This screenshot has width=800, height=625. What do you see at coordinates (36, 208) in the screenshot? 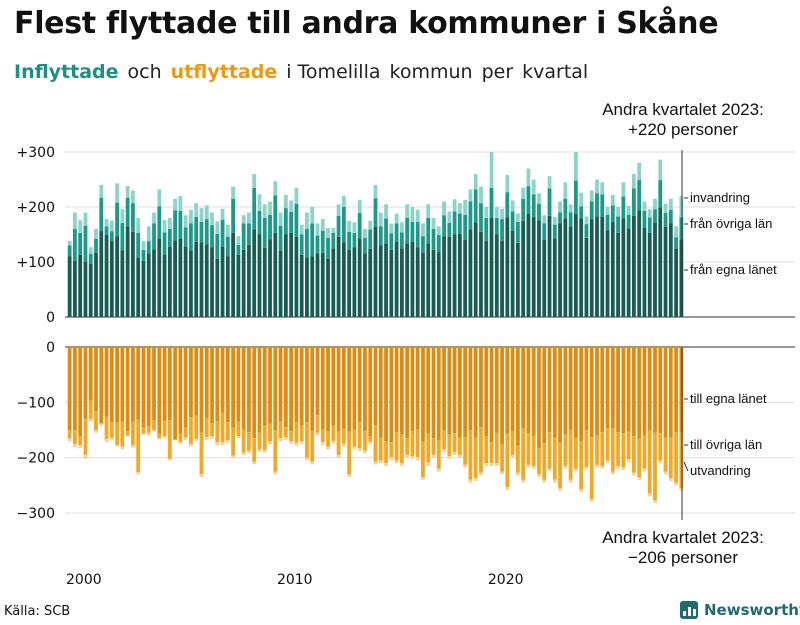
I see `ytick-in-200: +200` at bounding box center [36, 208].